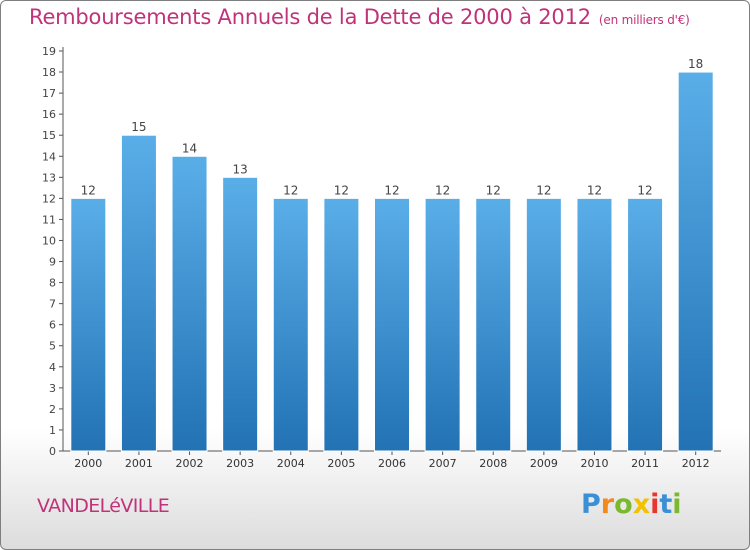  I want to click on y-tick-label: 16, so click(49, 114).